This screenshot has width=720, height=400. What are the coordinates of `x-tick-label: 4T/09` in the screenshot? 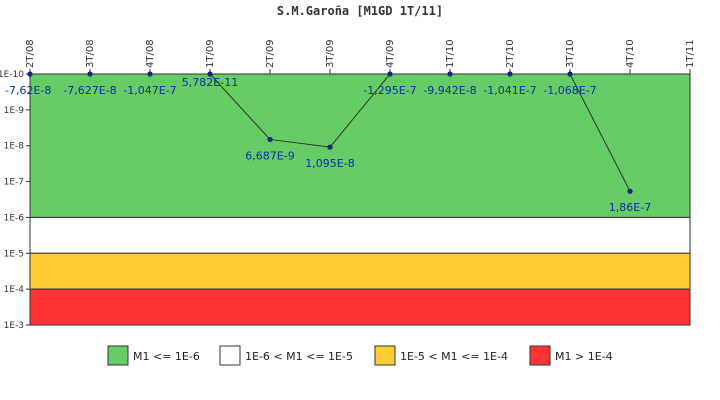 It's located at (390, 53).